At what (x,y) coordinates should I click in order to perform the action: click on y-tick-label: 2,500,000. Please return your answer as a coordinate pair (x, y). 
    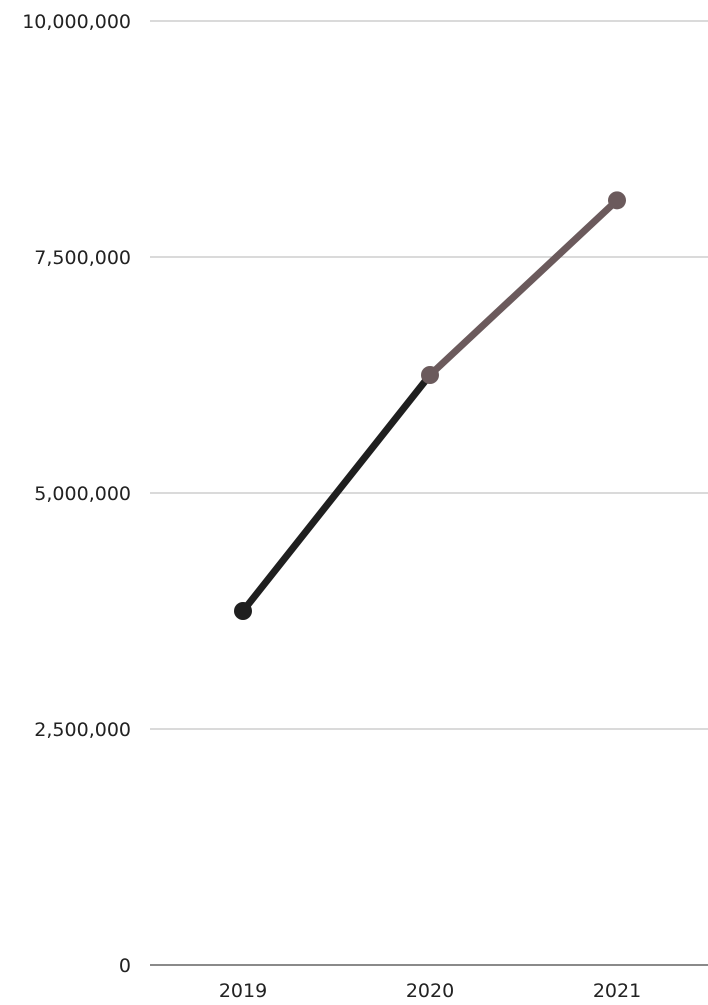
    Looking at the image, I should click on (82, 730).